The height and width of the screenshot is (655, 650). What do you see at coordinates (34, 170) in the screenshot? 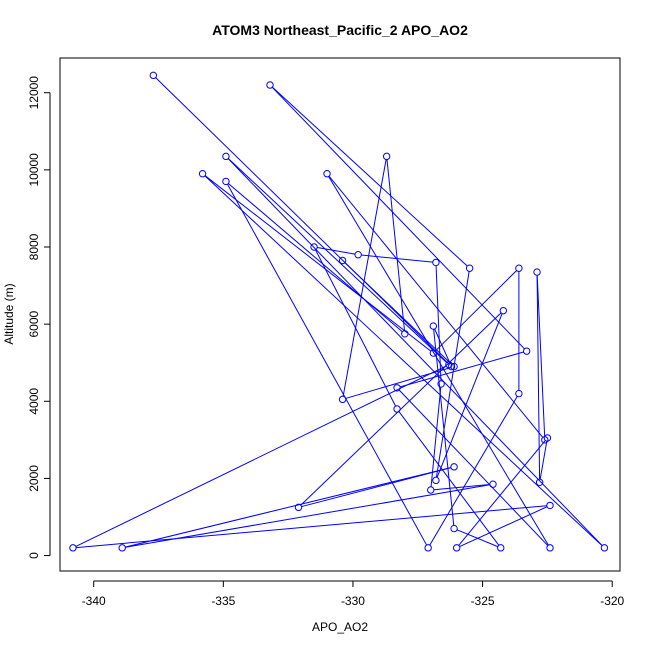
I see `y-tick-label: 10000` at bounding box center [34, 170].